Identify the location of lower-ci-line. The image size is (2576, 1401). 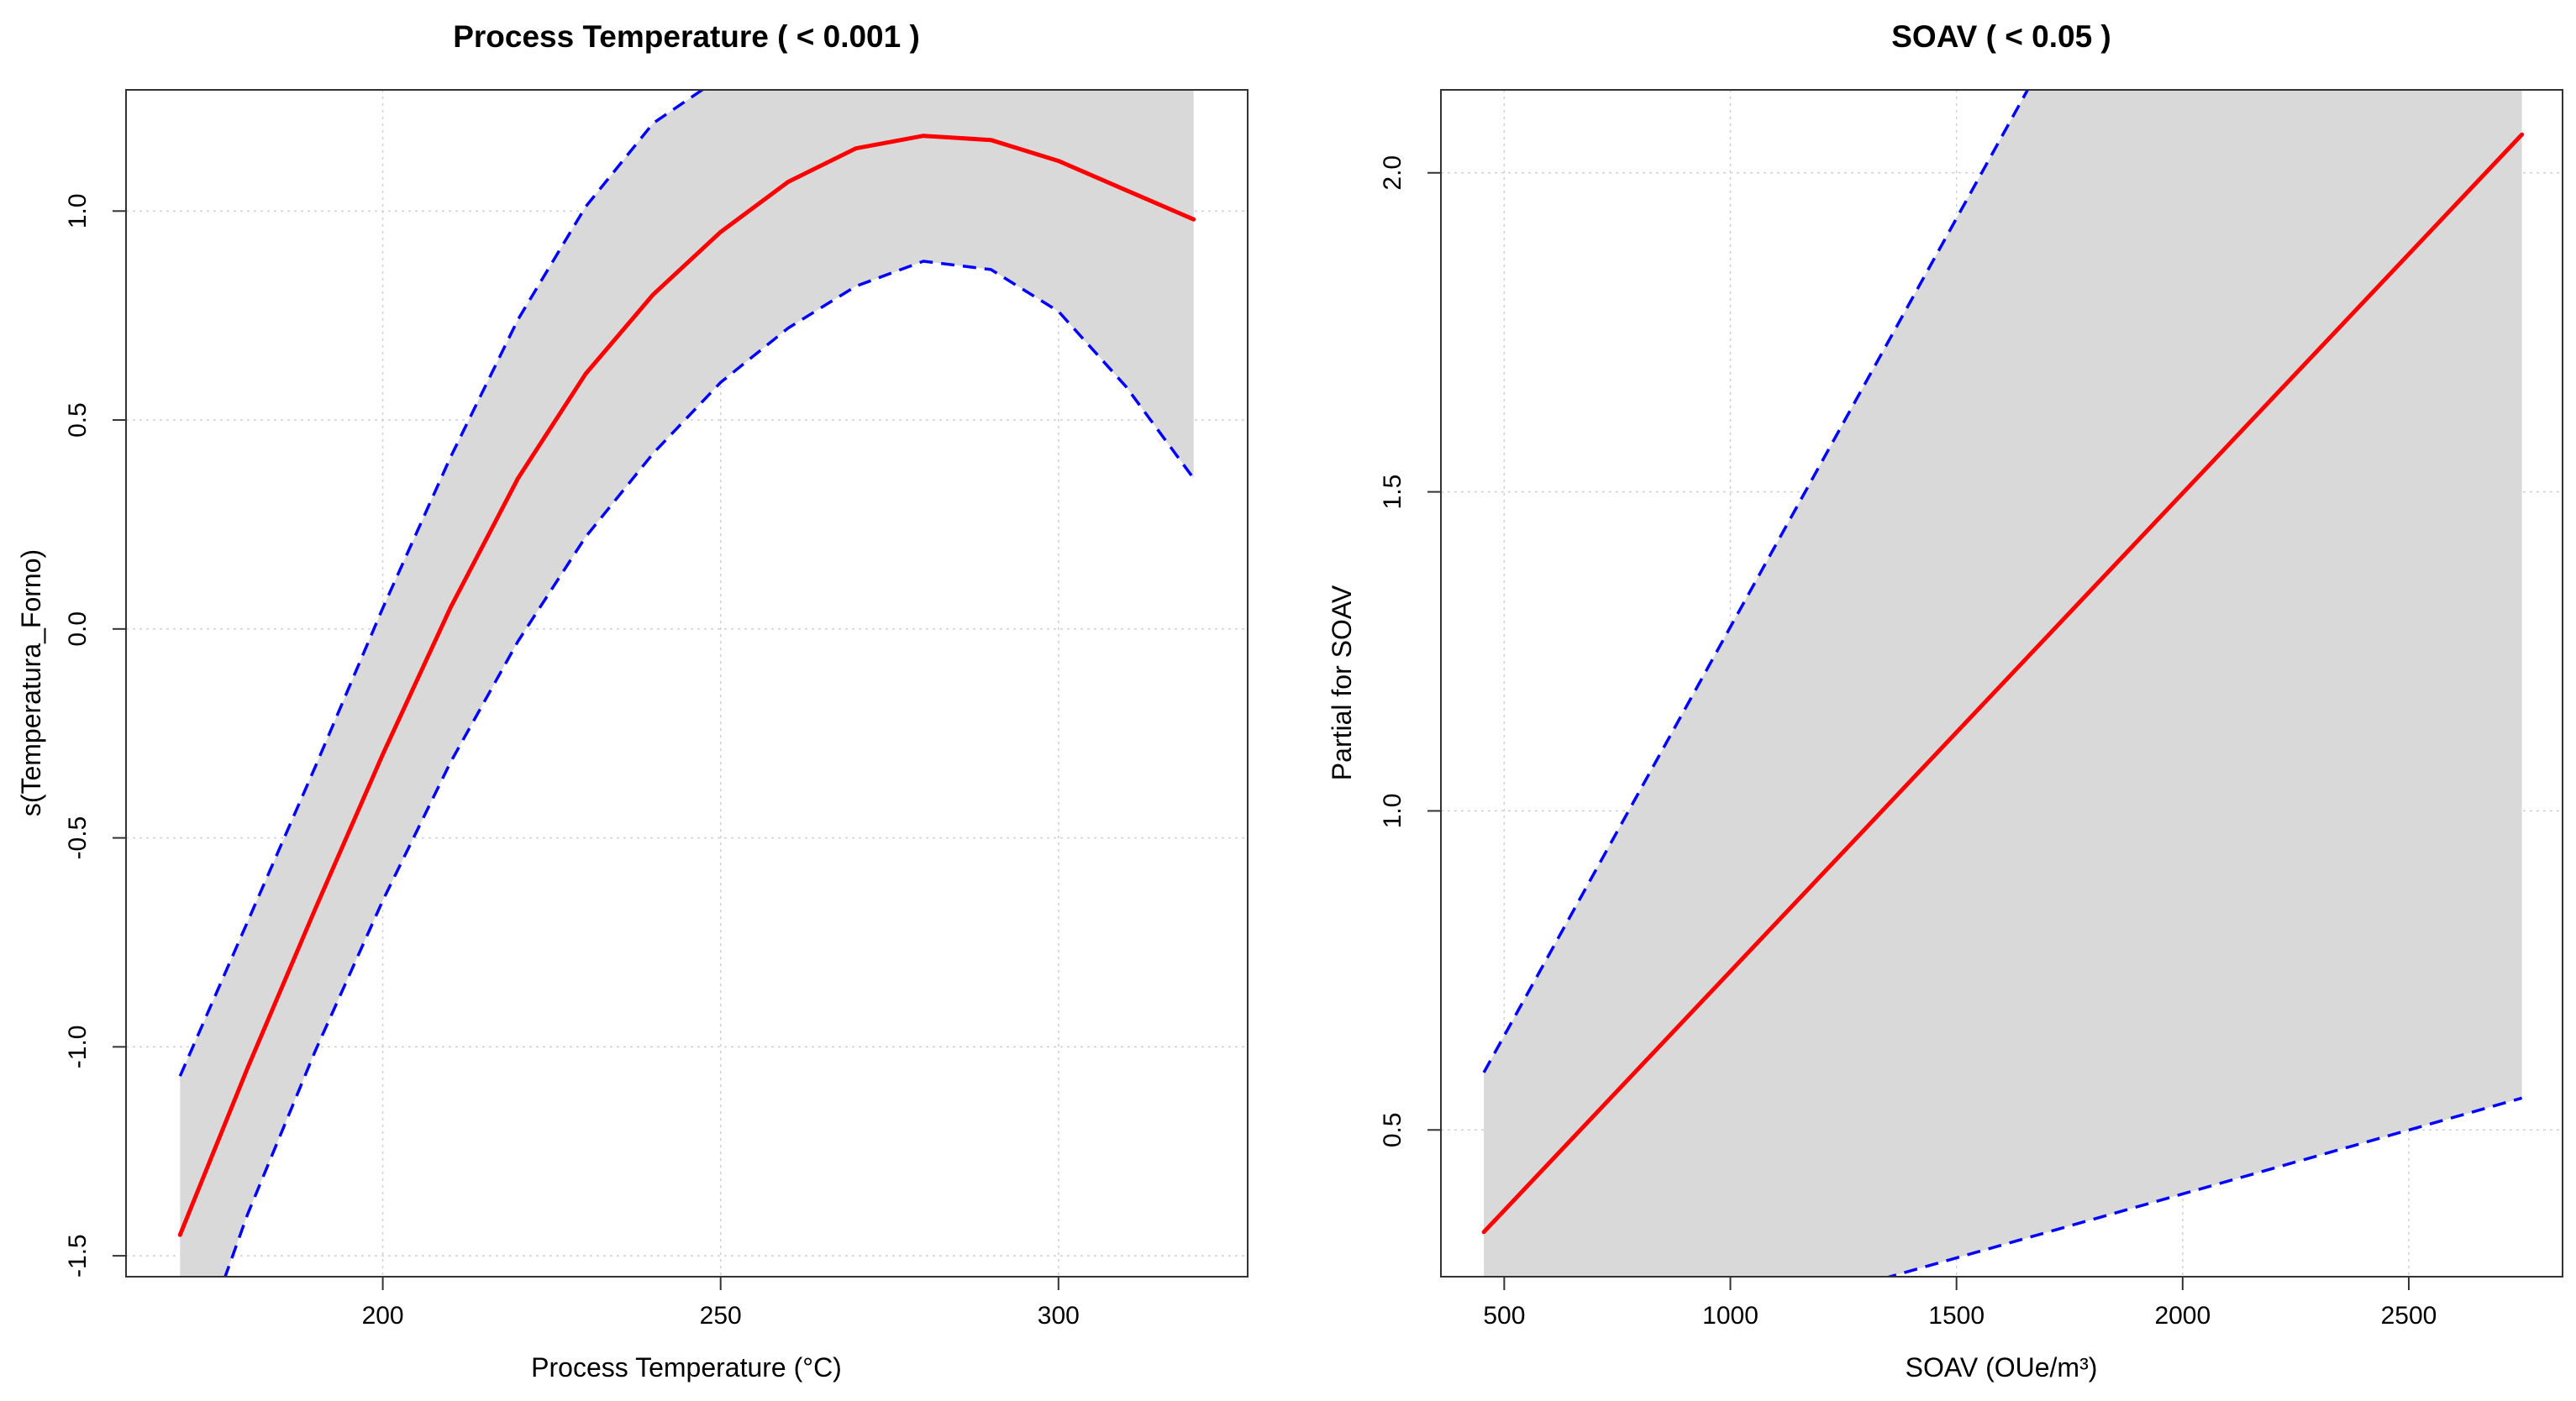
(2204, 1187).